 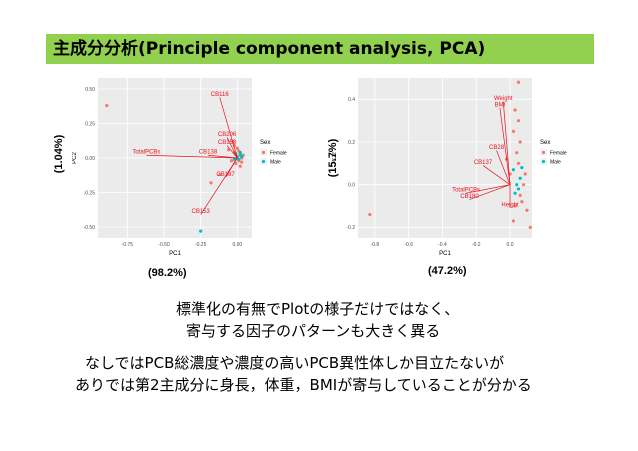 I want to click on note-line-2: 寄与する因子のパターンも大きく異る, so click(x=313, y=331).